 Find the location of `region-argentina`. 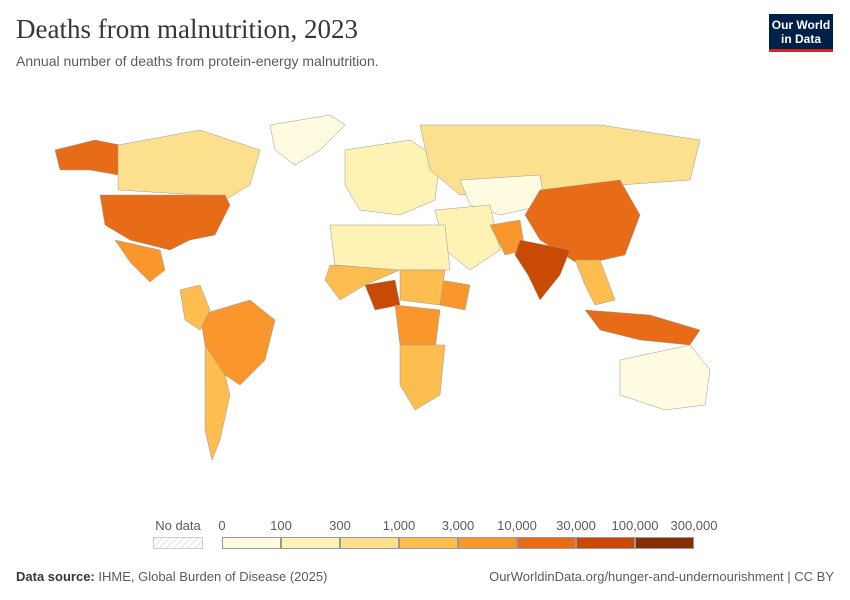

region-argentina is located at coordinates (217, 402).